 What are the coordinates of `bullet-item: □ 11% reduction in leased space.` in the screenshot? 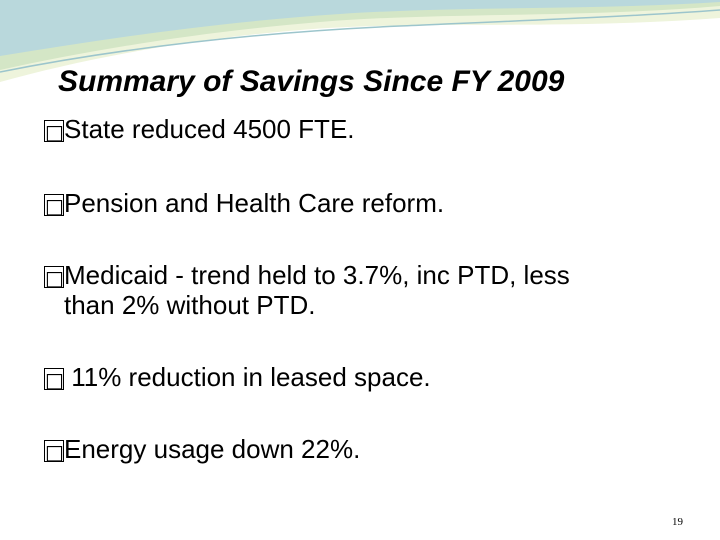 It's located at (364, 377).